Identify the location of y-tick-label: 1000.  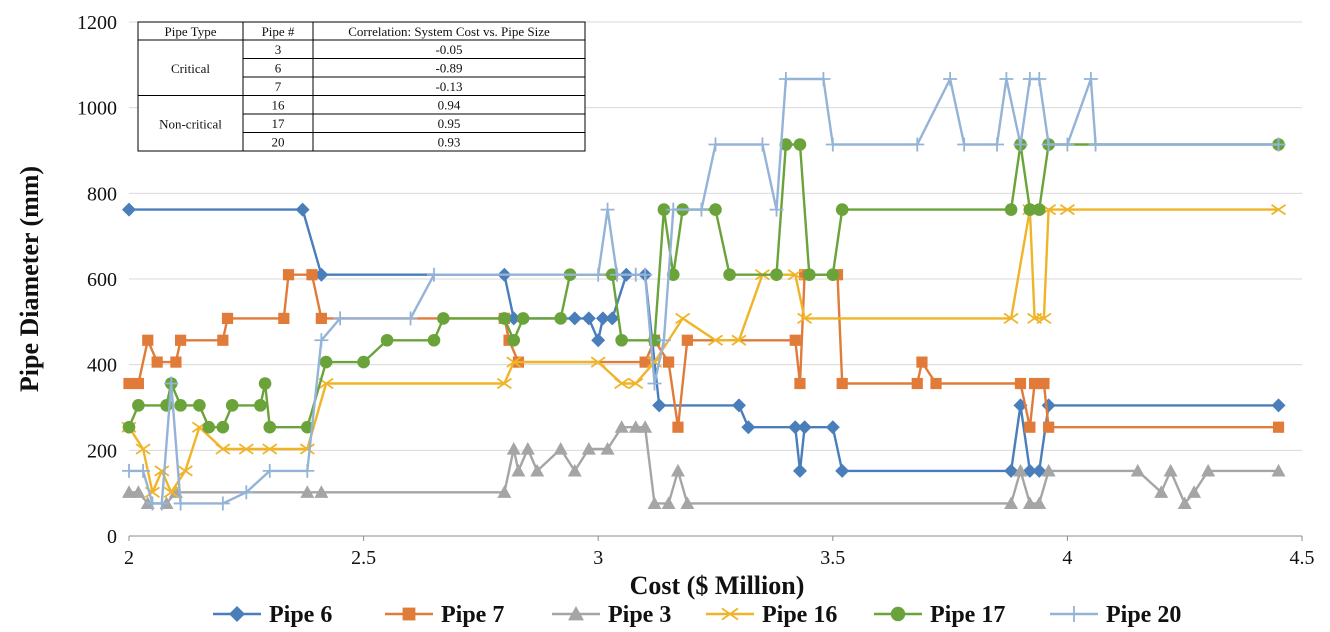
(97, 109).